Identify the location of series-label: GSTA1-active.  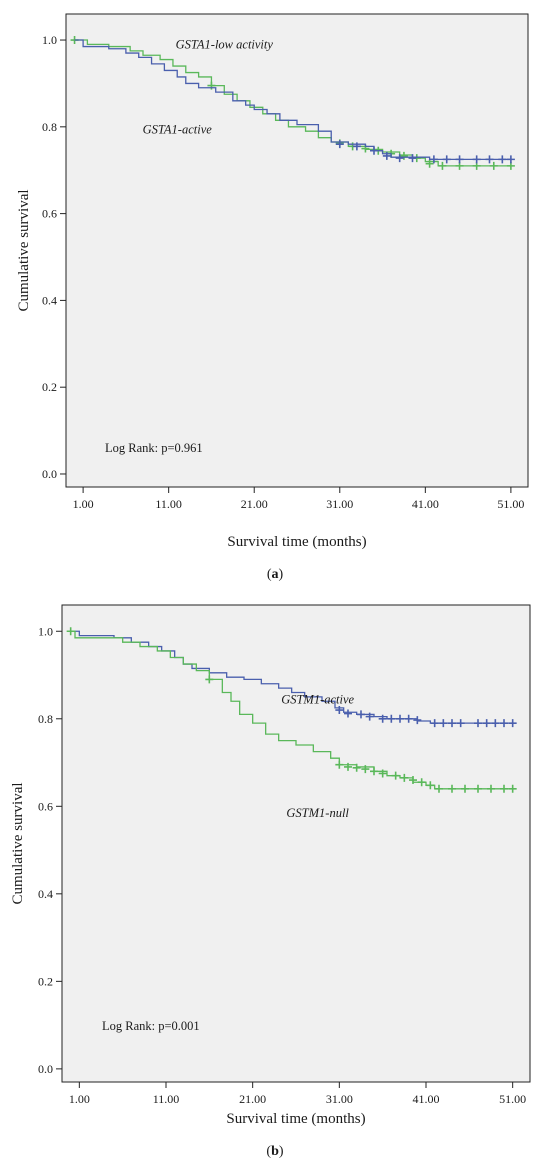
(178, 129).